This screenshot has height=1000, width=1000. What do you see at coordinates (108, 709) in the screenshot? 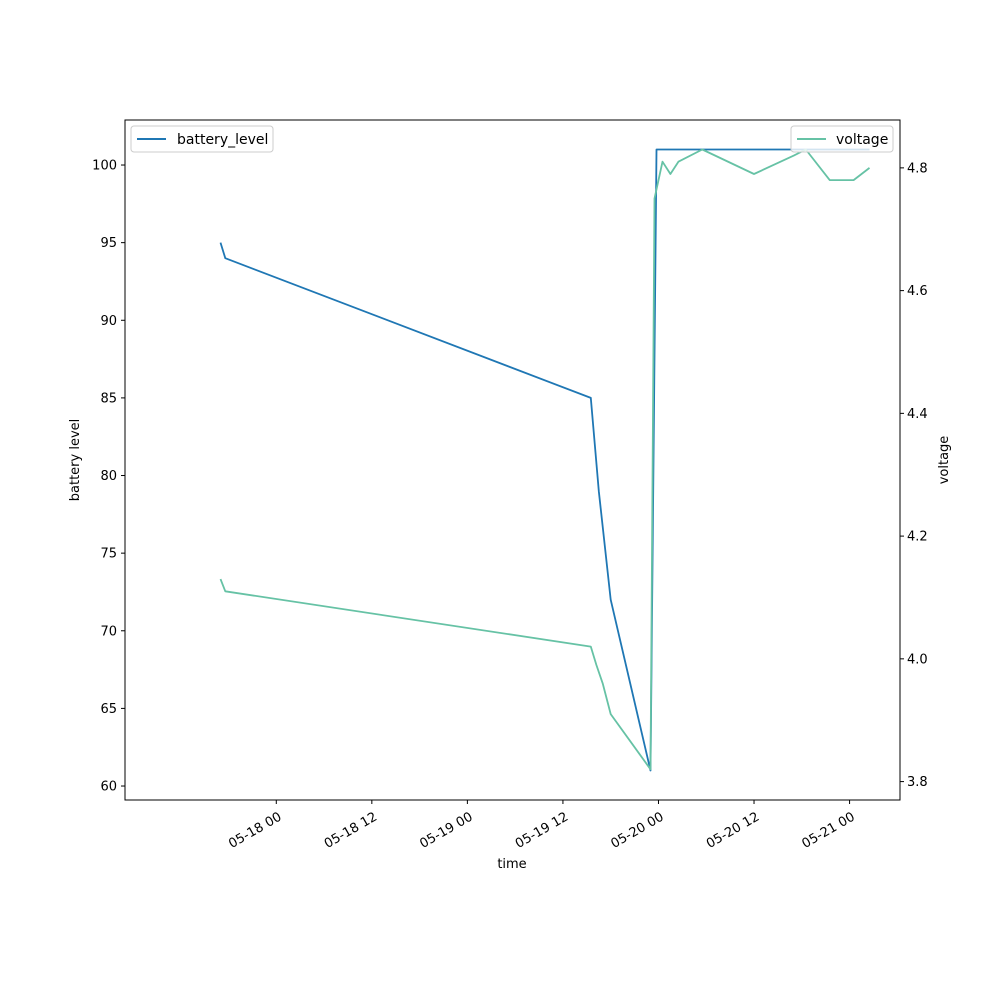
I see `y-left-tick-label: 65` at bounding box center [108, 709].